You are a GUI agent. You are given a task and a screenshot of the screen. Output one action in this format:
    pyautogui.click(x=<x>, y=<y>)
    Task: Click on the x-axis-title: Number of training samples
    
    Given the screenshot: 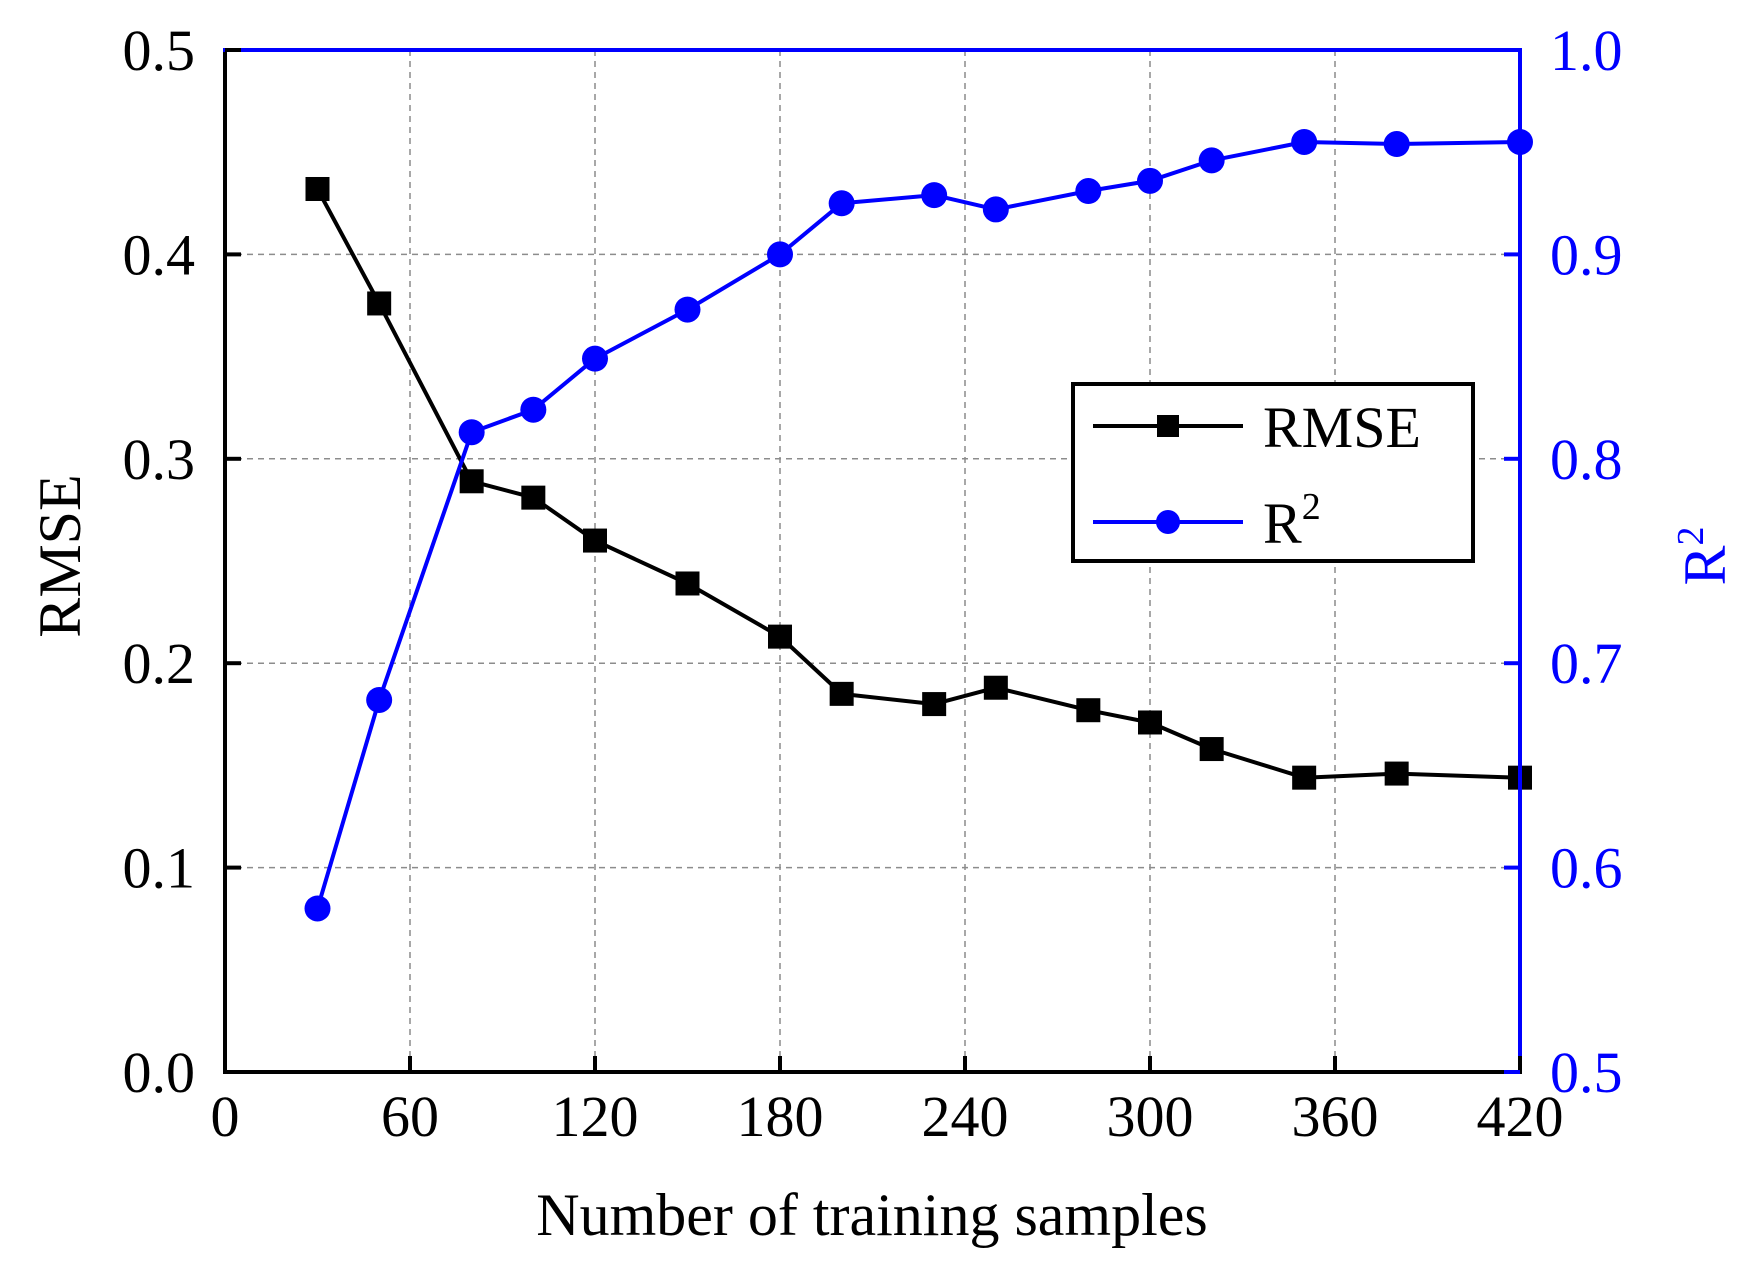 What is the action you would take?
    pyautogui.click(x=872, y=1215)
    